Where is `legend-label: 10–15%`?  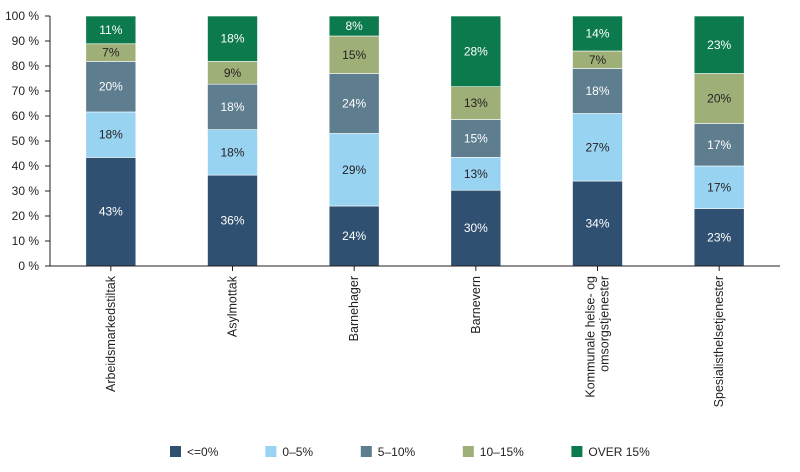
legend-label: 10–15% is located at coordinates (502, 452).